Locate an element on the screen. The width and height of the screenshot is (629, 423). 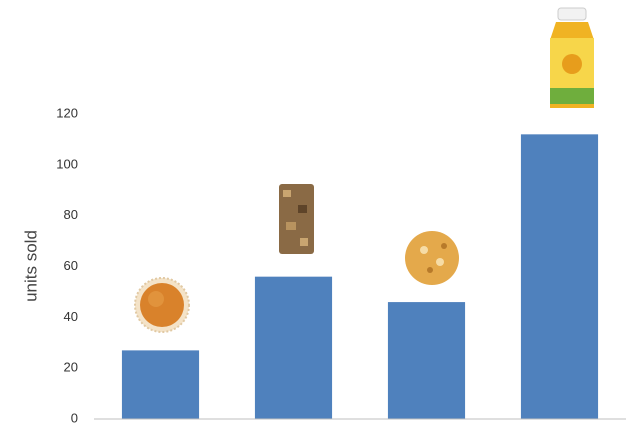
muffin-icon is located at coordinates (162, 305).